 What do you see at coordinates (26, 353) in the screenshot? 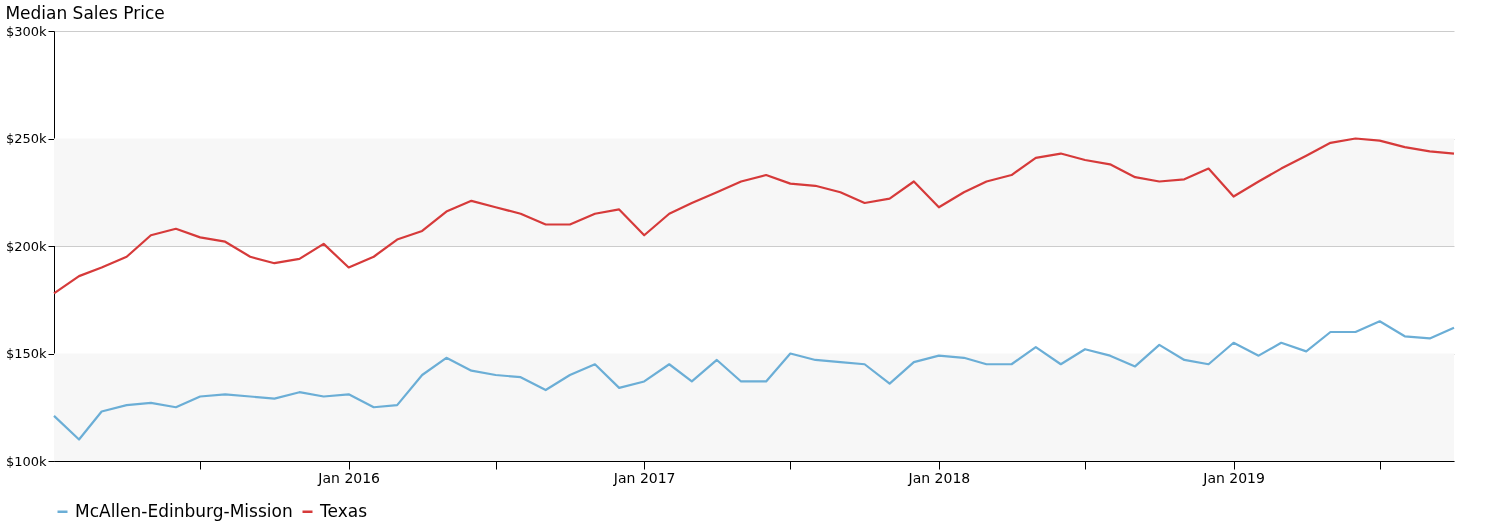
I see `y-tick-label: $150k` at bounding box center [26, 353].